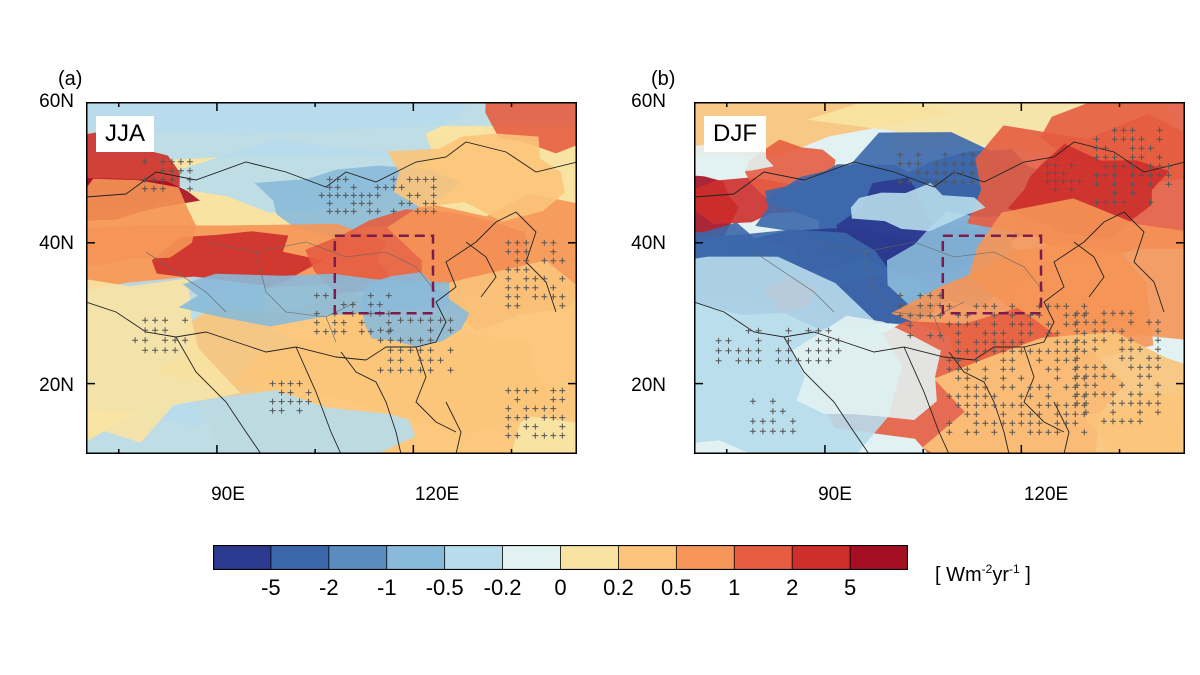  I want to click on colorbar-tick-label: 0.5, so click(676, 587).